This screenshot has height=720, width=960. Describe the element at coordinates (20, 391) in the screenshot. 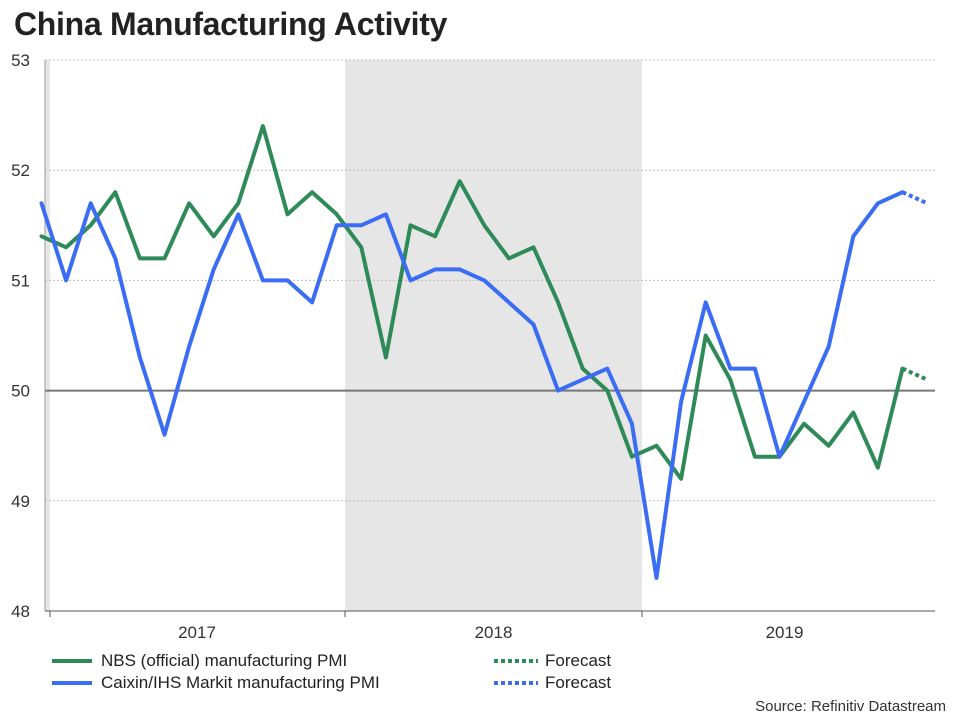

I see `y-tick-label: 50` at that location.